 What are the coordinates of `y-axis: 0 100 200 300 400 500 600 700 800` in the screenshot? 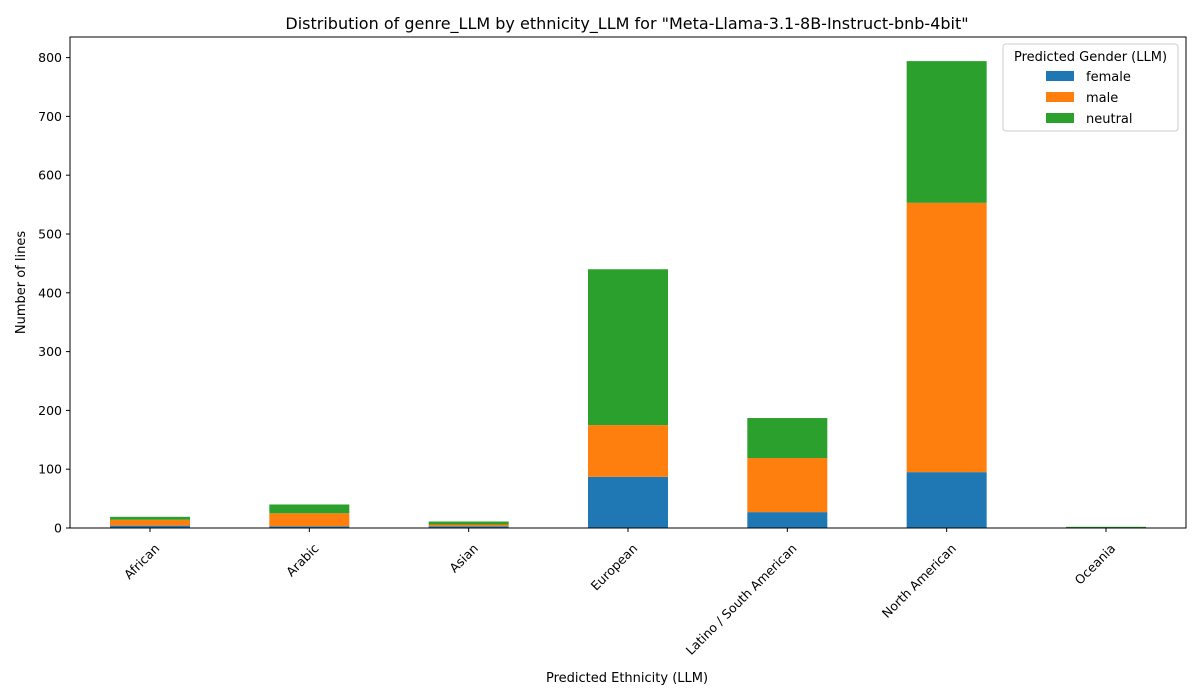 It's located at (54, 293).